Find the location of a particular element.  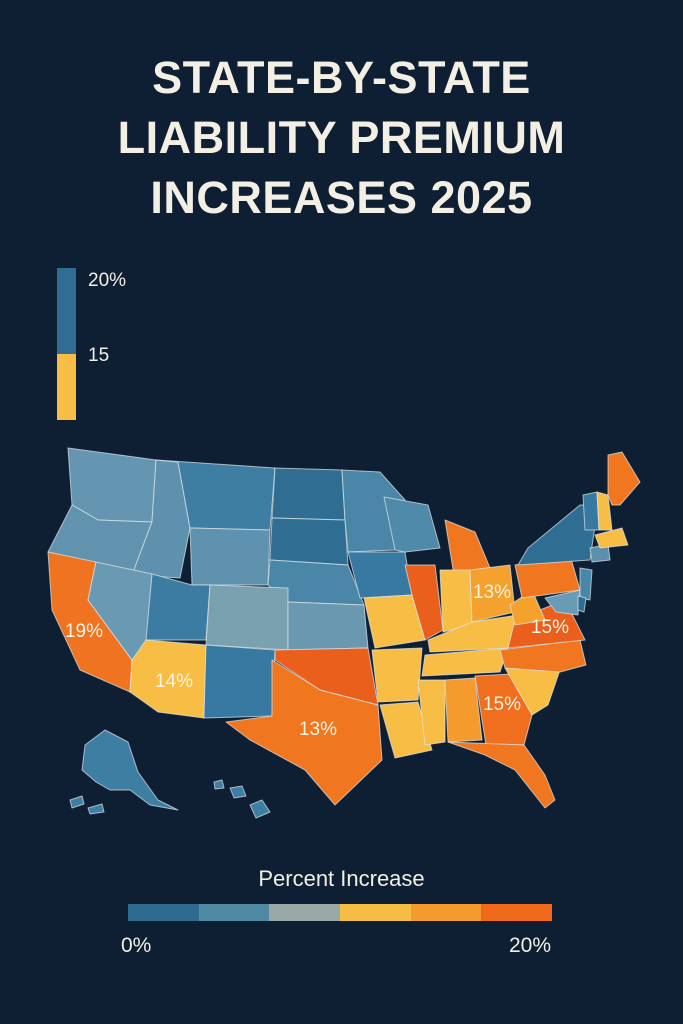

state-wisconsin is located at coordinates (412, 524).